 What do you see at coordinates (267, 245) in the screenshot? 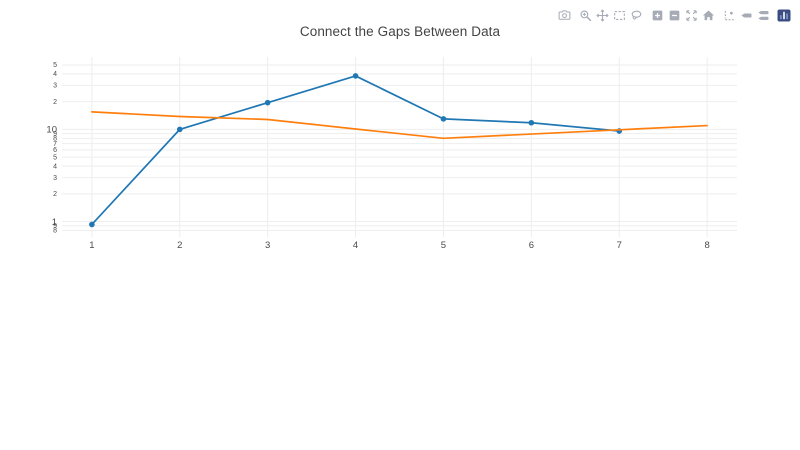
I see `x-tick-label: 3` at bounding box center [267, 245].